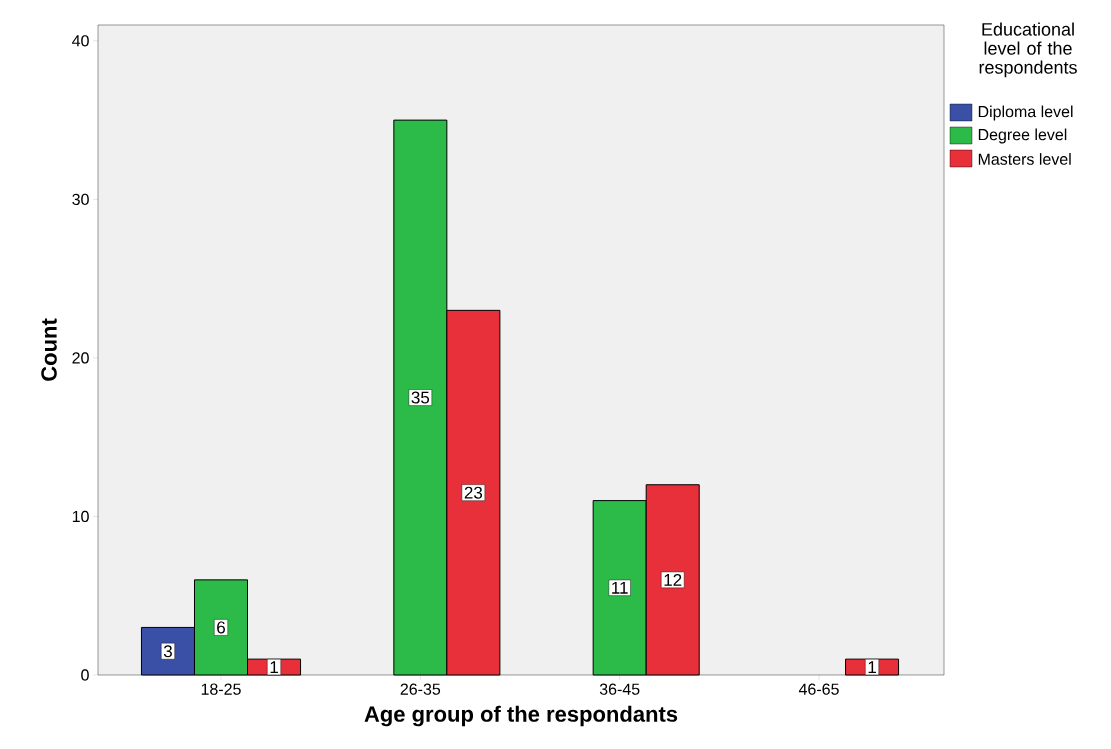  I want to click on x-tick-label: 46-65, so click(818, 689).